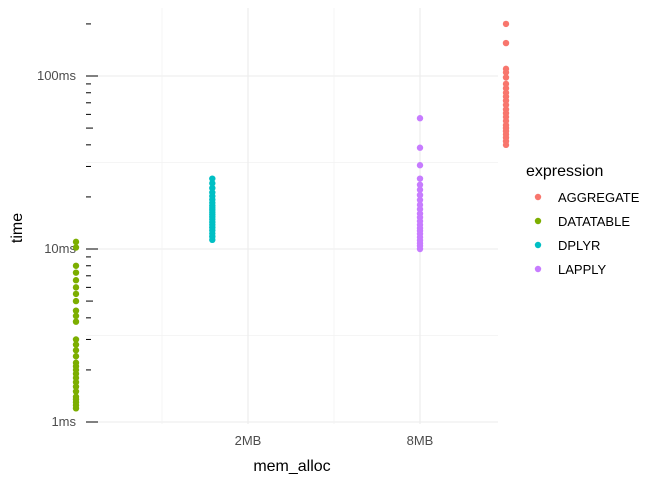  Describe the element at coordinates (582, 269) in the screenshot. I see `legend-label: LAPPLY` at that location.